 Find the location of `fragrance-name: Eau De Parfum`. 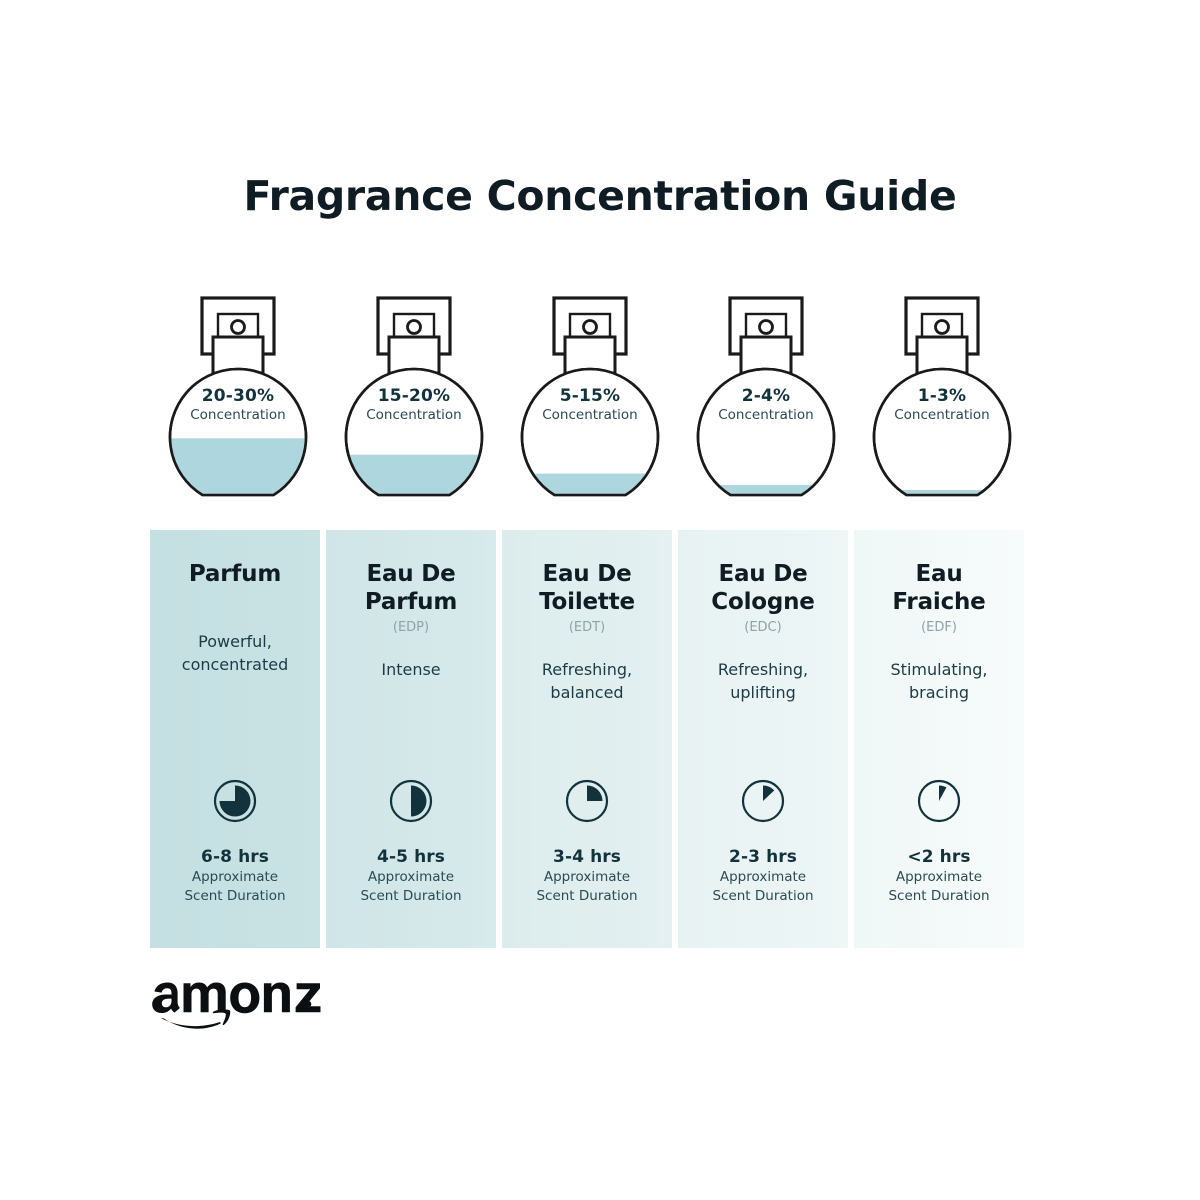

fragrance-name: Eau De Parfum is located at coordinates (411, 588).